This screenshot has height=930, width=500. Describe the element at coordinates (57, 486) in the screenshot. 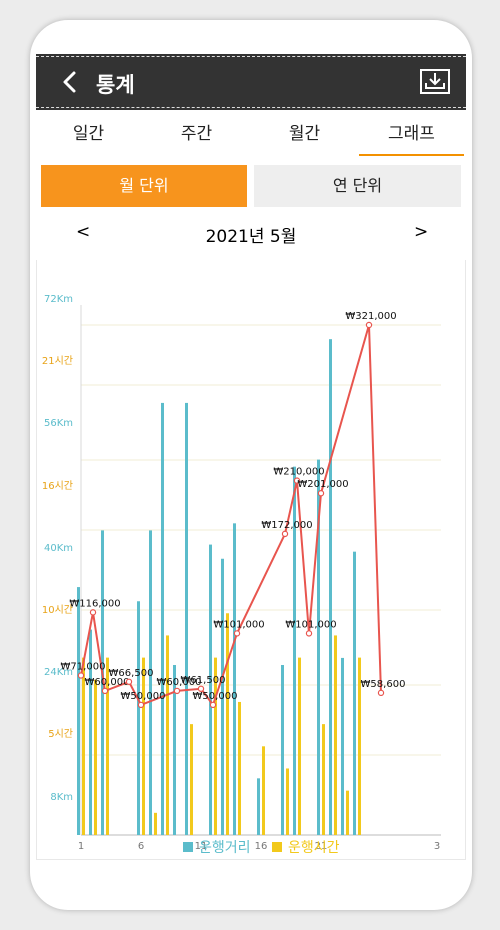

I see `y-tick-label-time: 16시간` at that location.